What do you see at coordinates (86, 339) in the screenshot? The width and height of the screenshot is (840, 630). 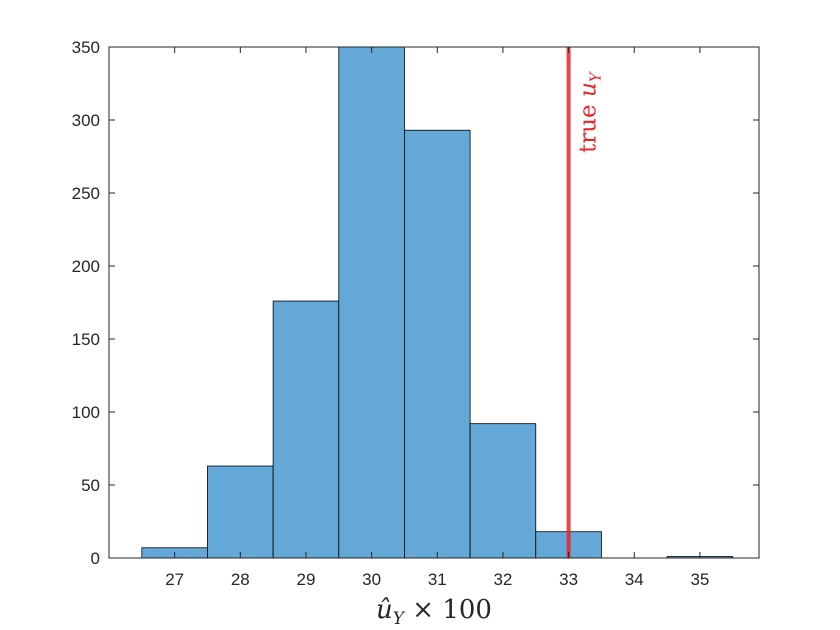 I see `y-tick-label: 150` at bounding box center [86, 339].